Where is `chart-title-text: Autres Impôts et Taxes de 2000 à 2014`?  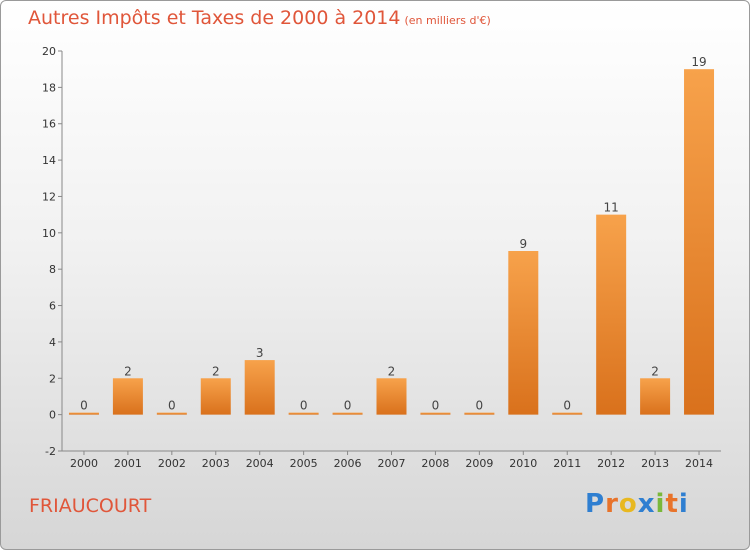
chart-title-text: Autres Impôts et Taxes de 2000 à 2014 is located at coordinates (214, 18).